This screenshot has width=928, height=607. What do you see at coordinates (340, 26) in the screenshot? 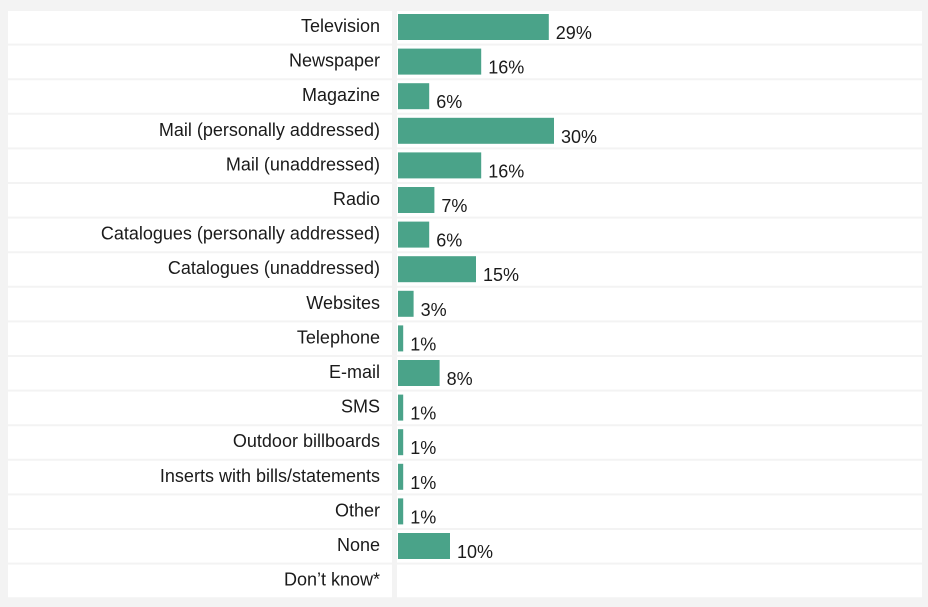
I see `category-label: Television` at bounding box center [340, 26].